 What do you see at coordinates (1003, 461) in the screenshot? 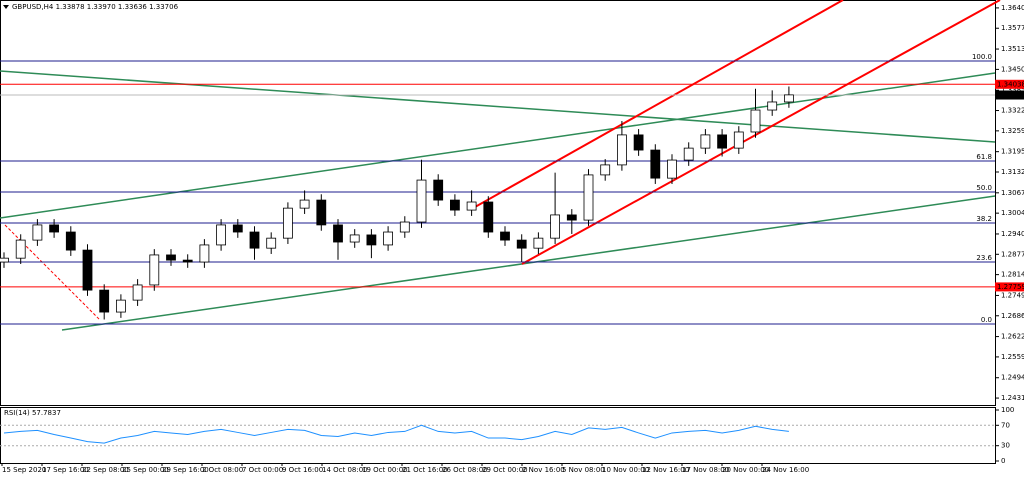
I see `rsi-tick-label: 0` at bounding box center [1003, 461].